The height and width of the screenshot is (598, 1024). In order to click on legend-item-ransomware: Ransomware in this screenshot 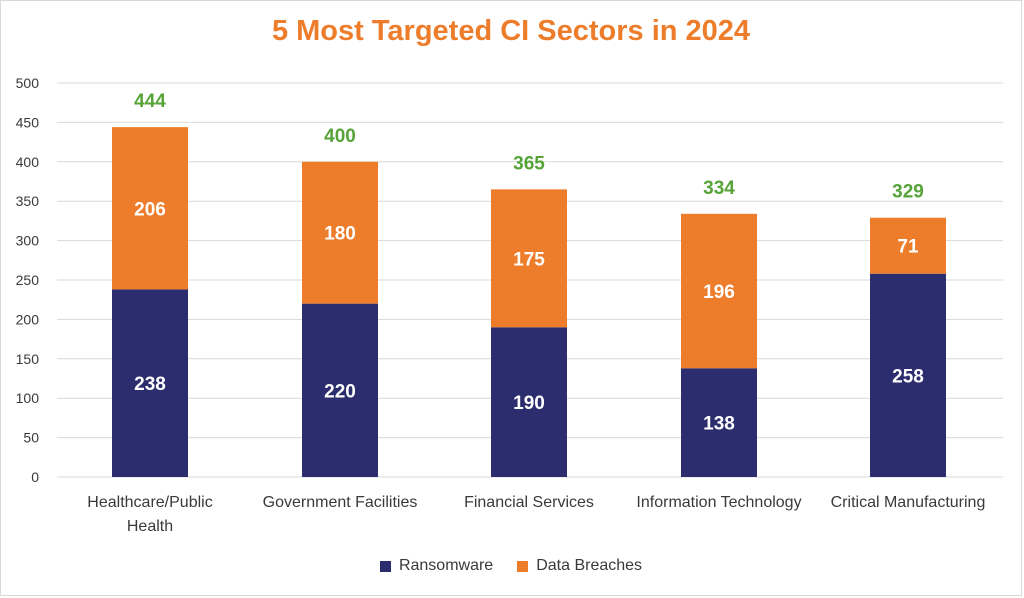, I will do `click(436, 566)`.